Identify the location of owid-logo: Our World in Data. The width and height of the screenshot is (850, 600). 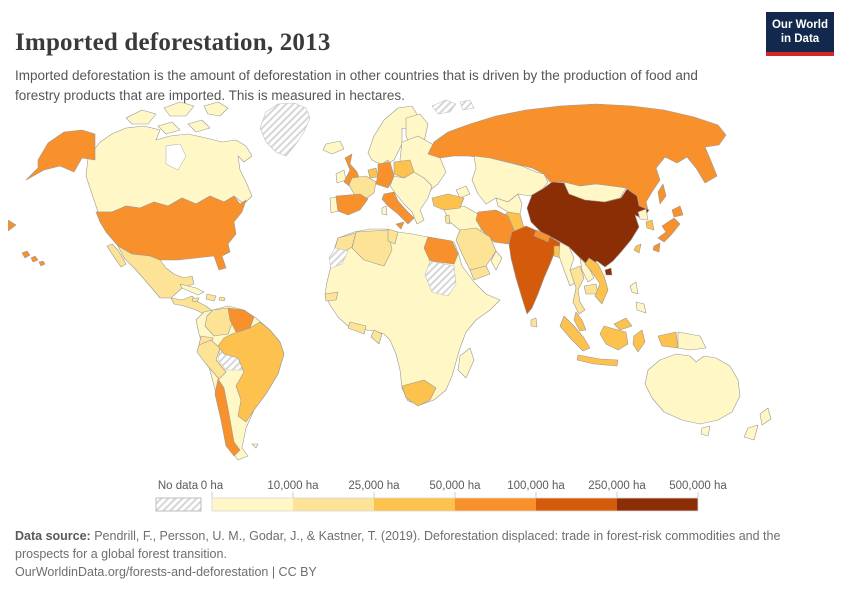
(800, 34).